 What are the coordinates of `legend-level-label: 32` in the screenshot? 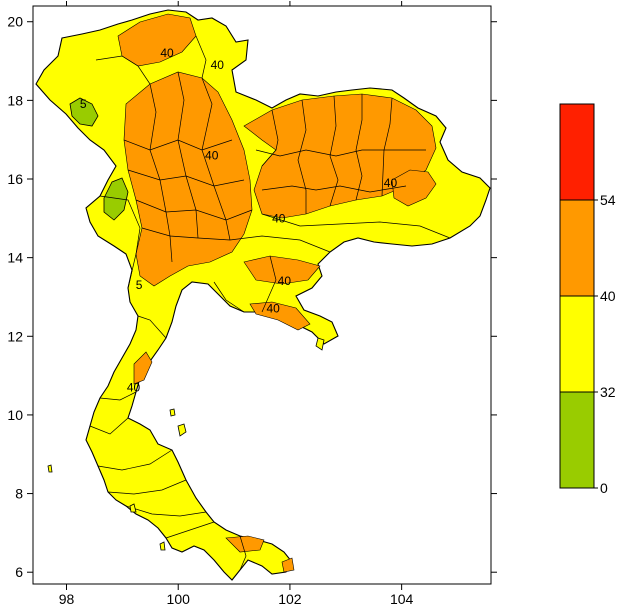 It's located at (608, 392).